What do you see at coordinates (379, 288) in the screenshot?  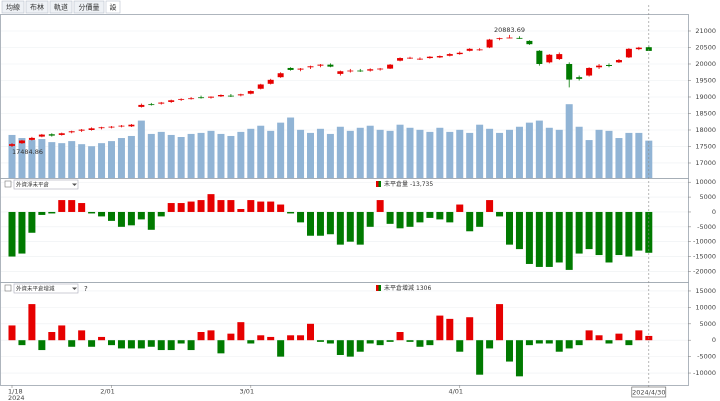 I see `legend-down` at bounding box center [379, 288].